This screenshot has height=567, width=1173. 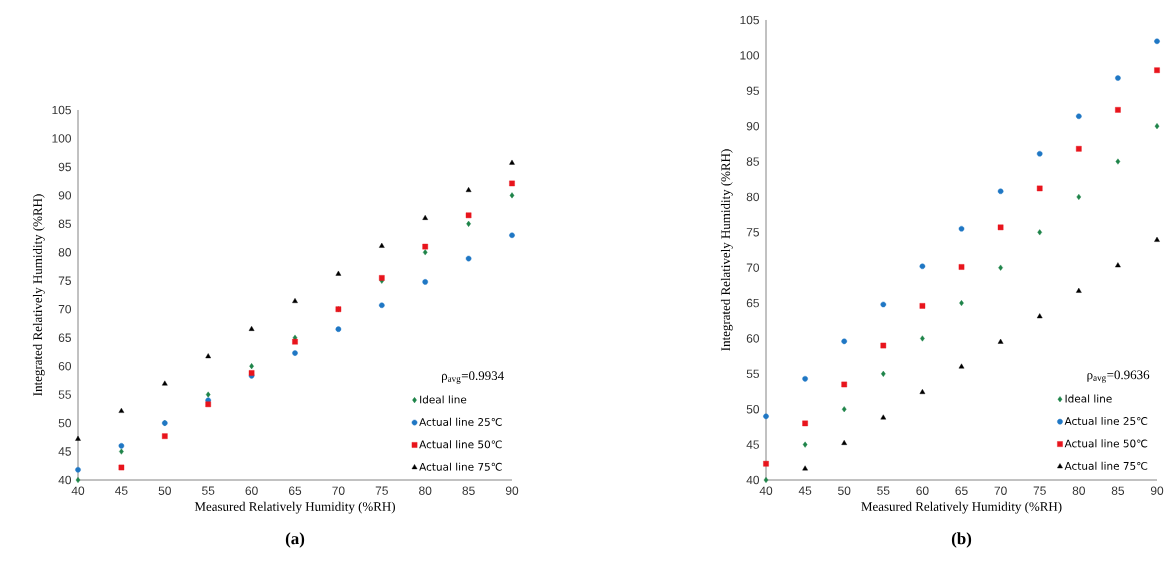 What do you see at coordinates (473, 377) in the screenshot?
I see `annotation: ρ$_{avg}$=0.9934` at bounding box center [473, 377].